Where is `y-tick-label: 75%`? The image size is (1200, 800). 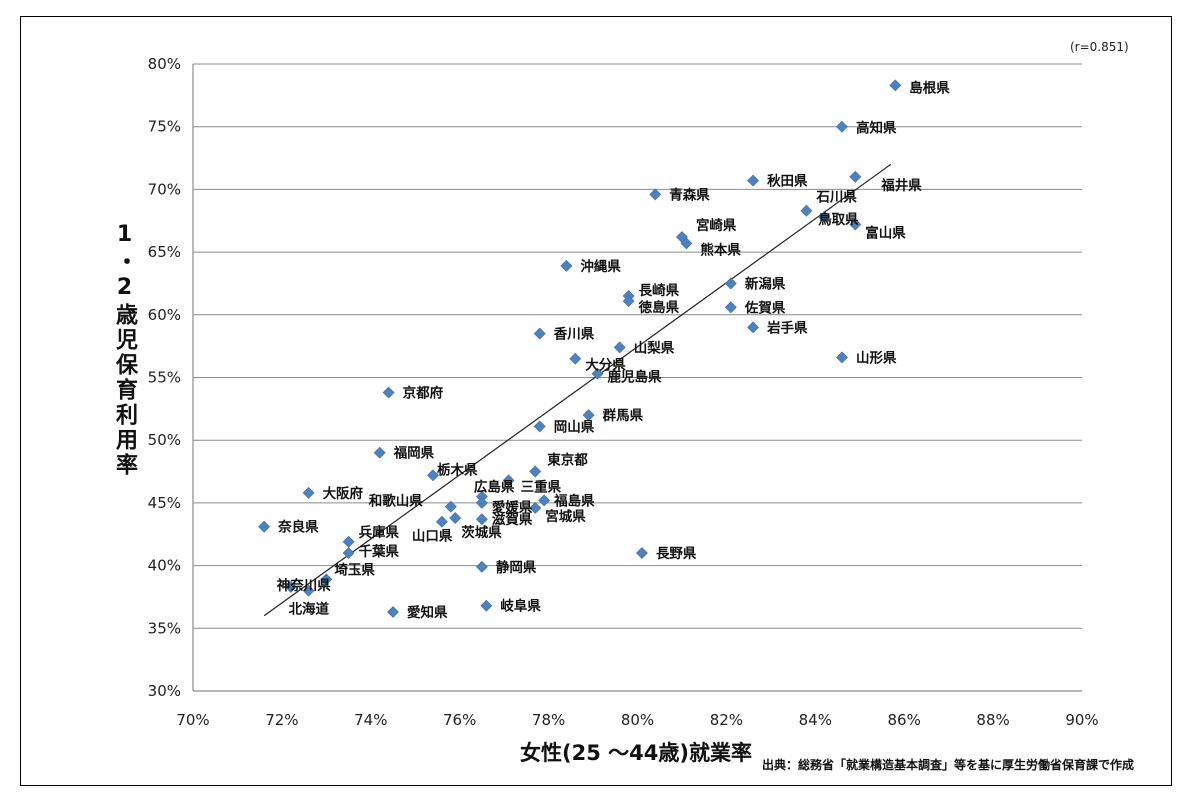
y-tick-label: 75% is located at coordinates (164, 127).